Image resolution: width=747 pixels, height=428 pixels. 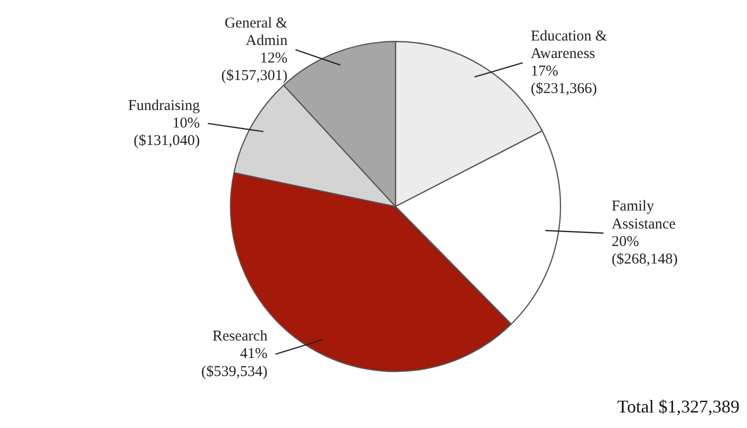 I want to click on data-label: 12% ($157,301), so click(x=254, y=67).